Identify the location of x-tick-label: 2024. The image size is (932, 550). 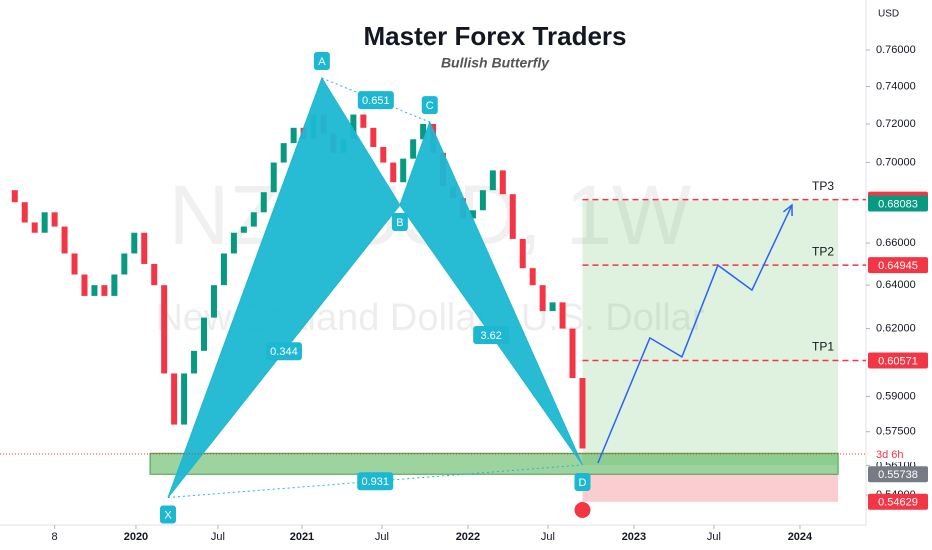
(800, 537).